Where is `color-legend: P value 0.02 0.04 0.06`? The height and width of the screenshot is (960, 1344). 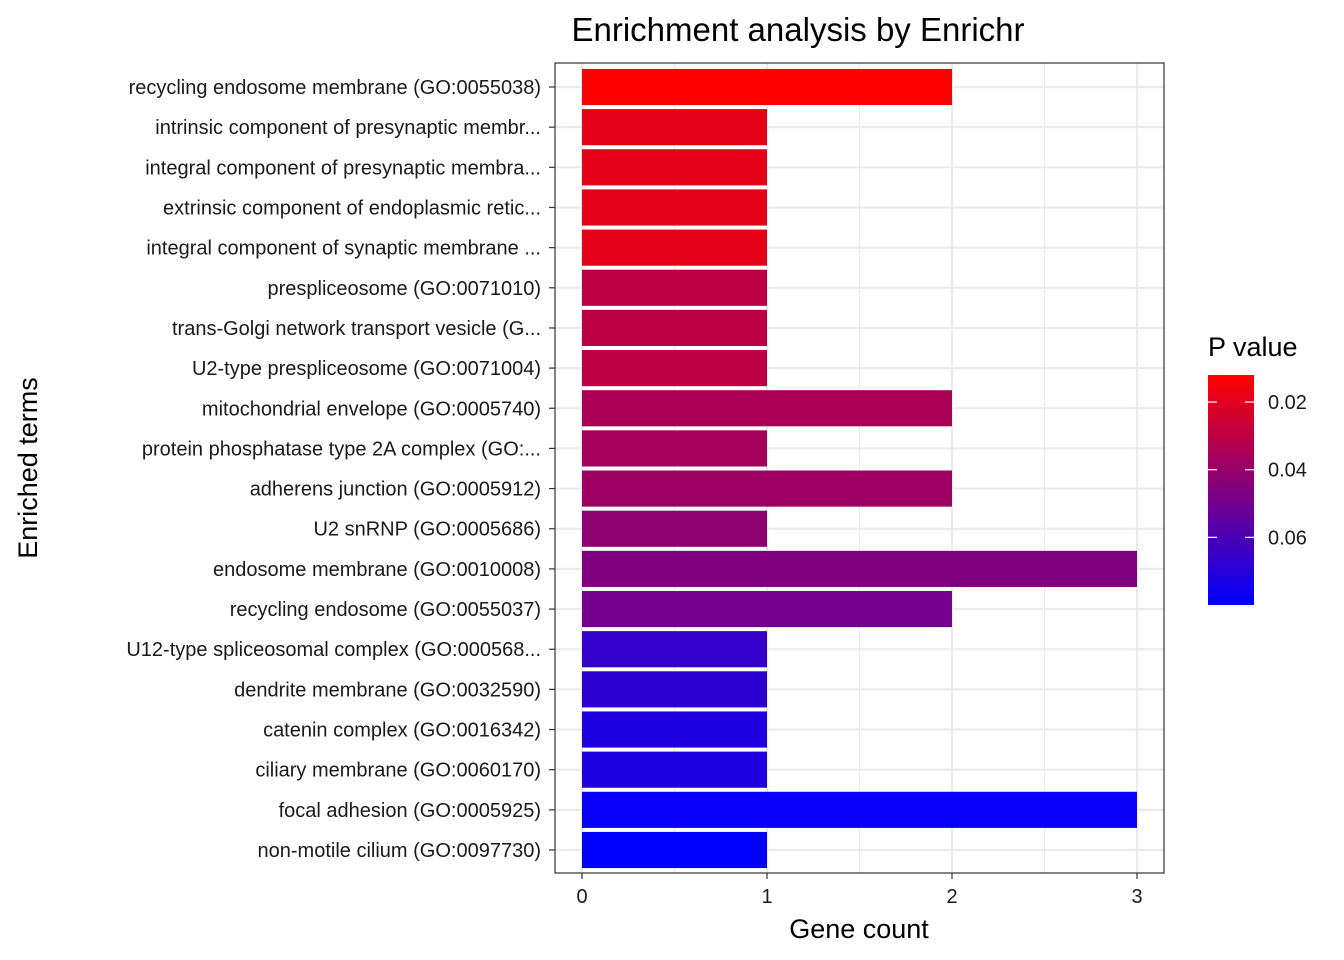
color-legend: P value 0.02 0.04 0.06 is located at coordinates (1257, 468).